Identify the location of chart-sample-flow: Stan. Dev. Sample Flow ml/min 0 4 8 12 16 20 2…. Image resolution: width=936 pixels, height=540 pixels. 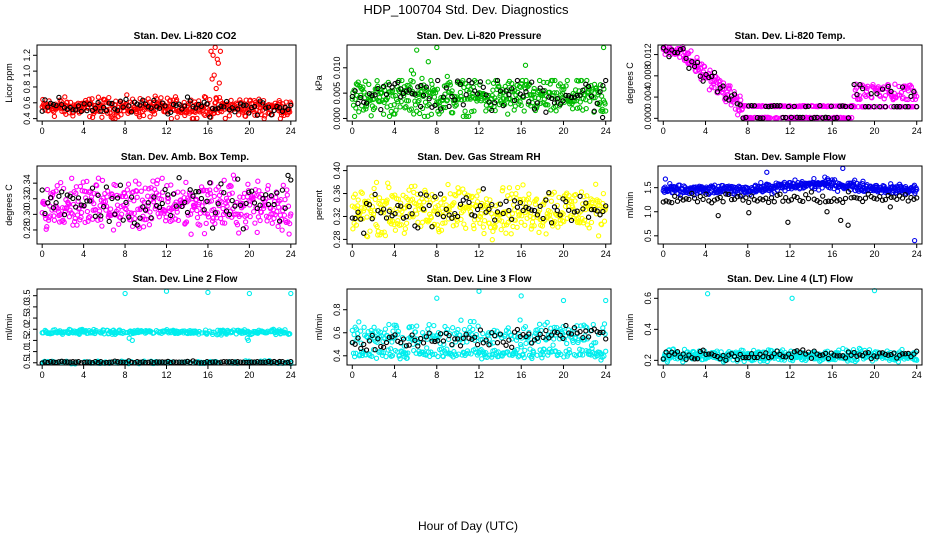
(774, 205).